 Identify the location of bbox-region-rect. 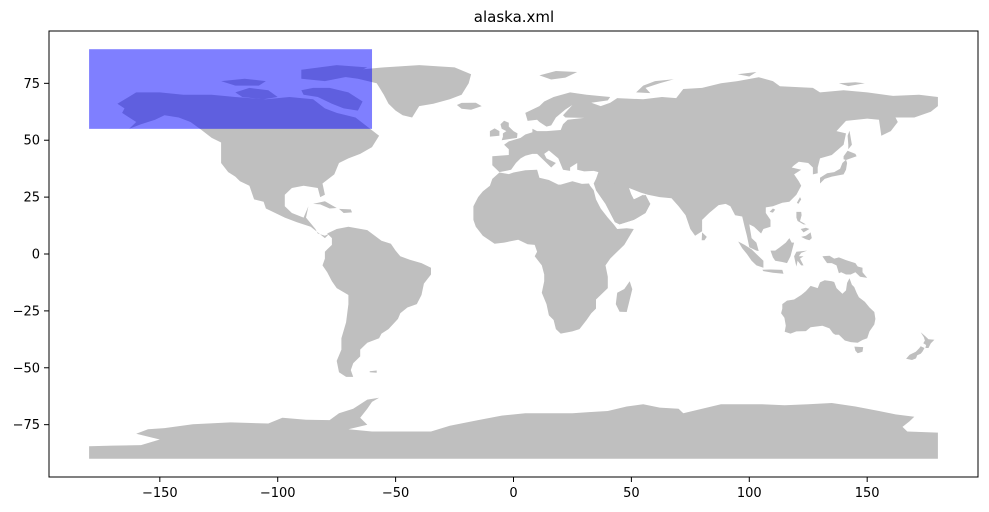
(231, 89).